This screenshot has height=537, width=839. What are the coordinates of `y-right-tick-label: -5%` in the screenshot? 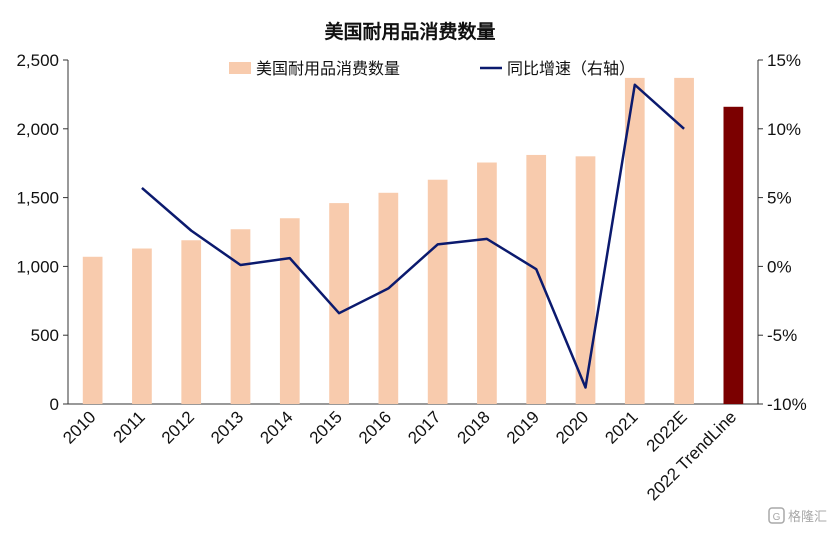 It's located at (782, 335).